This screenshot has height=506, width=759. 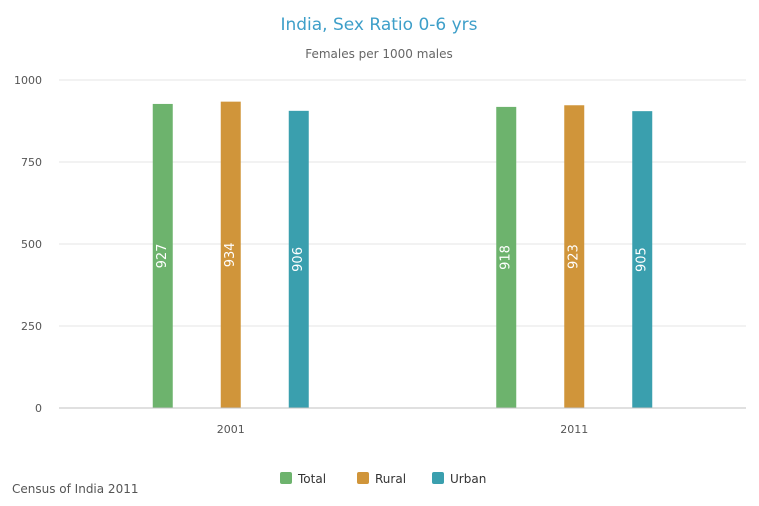 What do you see at coordinates (31, 244) in the screenshot?
I see `y-tick-label: 500` at bounding box center [31, 244].